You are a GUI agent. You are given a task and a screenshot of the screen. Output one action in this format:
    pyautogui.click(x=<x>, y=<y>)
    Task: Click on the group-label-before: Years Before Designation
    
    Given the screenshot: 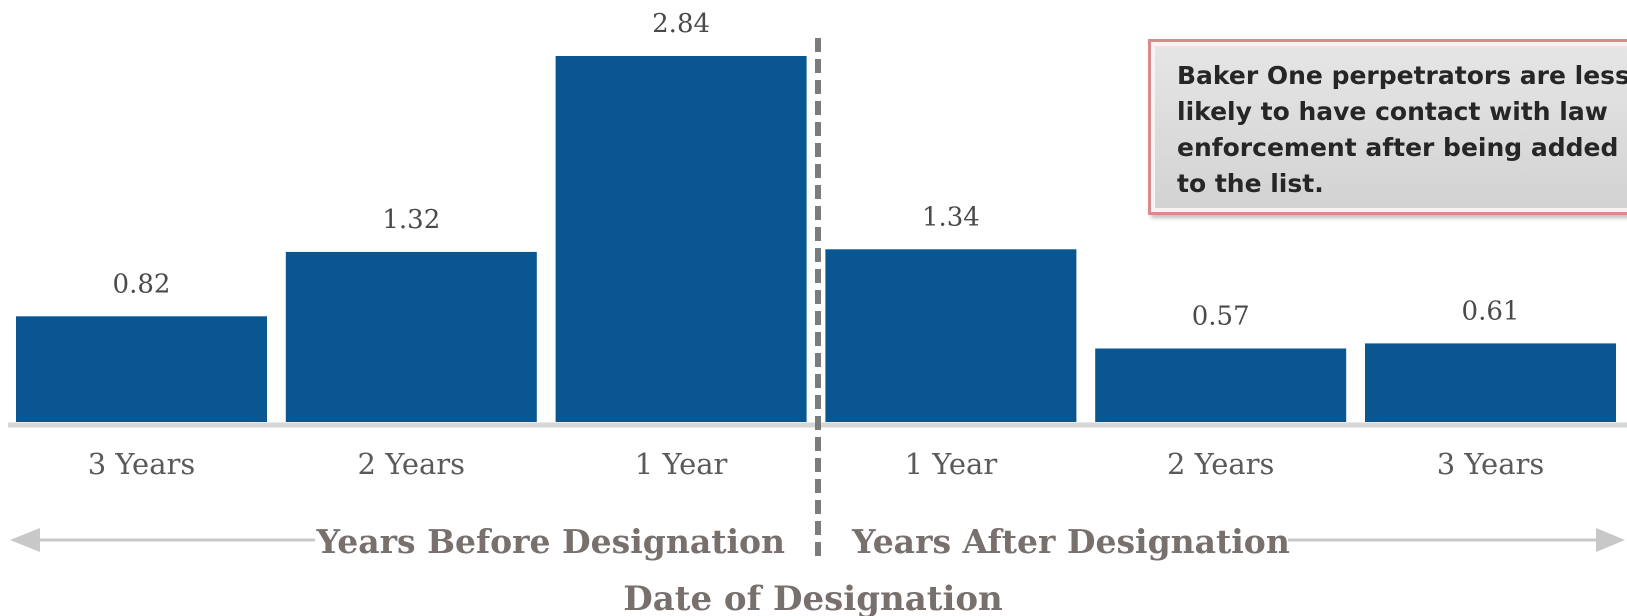 What is the action you would take?
    pyautogui.click(x=550, y=541)
    